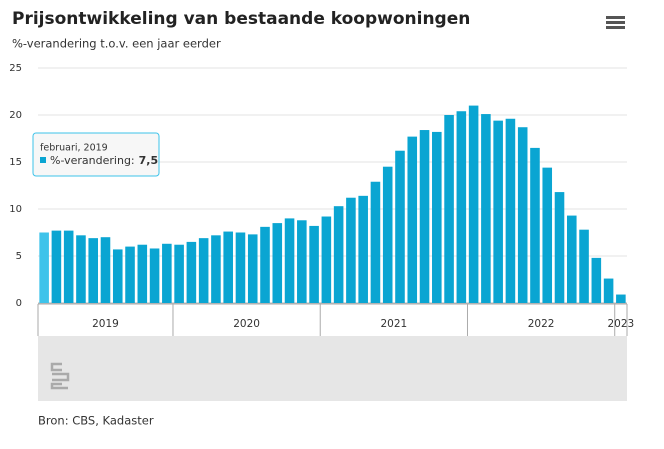 Image resolution: width=664 pixels, height=449 pixels. I want to click on tooltip-series: %-verandering:, so click(92, 160).